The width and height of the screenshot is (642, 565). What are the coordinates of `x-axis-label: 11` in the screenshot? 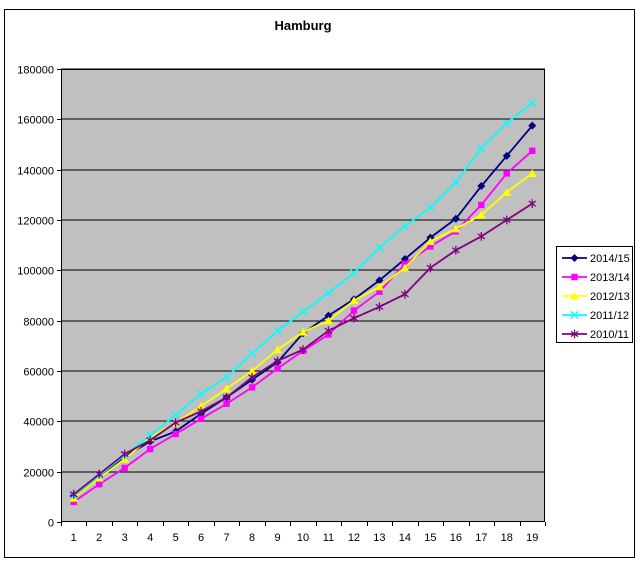 It's located at (328, 538).